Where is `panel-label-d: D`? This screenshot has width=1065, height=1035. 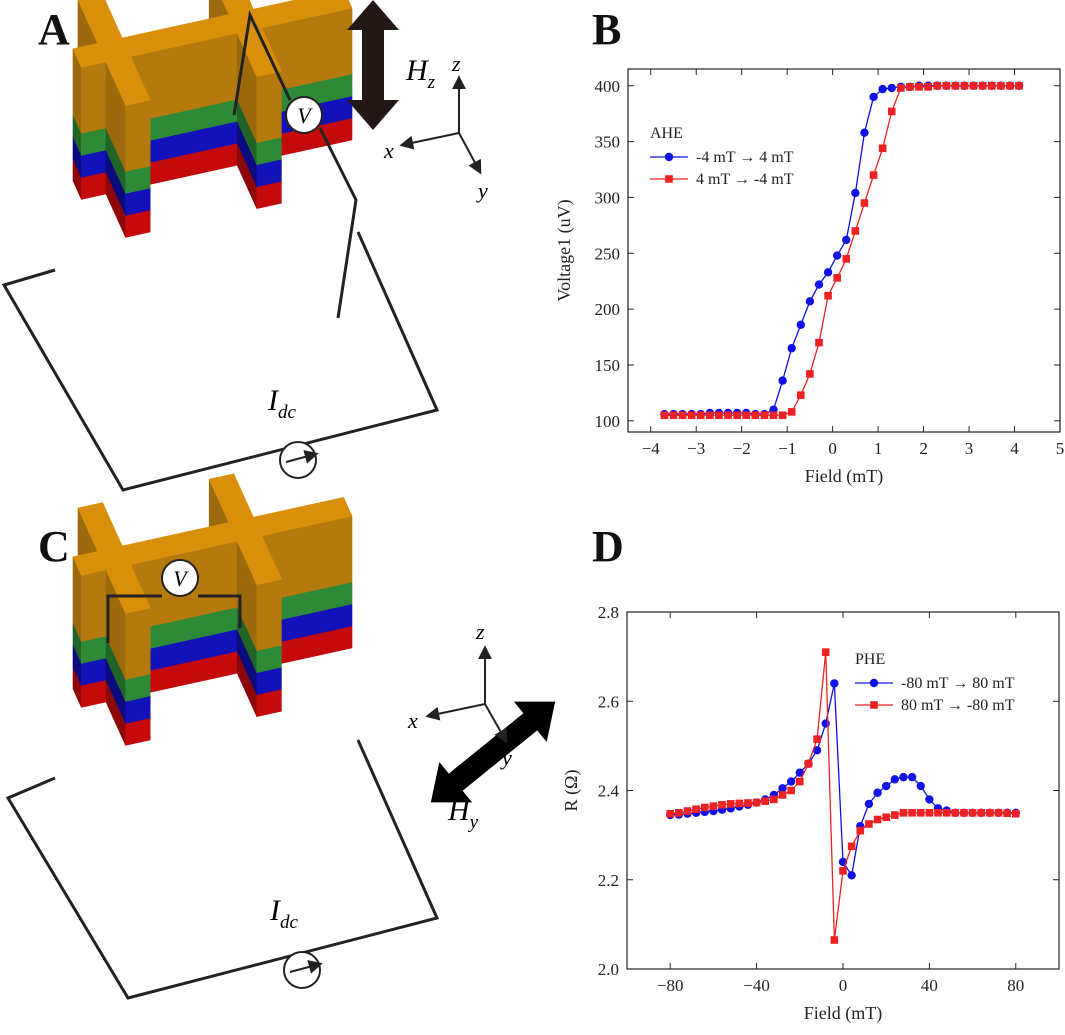 panel-label-d: D is located at coordinates (608, 546).